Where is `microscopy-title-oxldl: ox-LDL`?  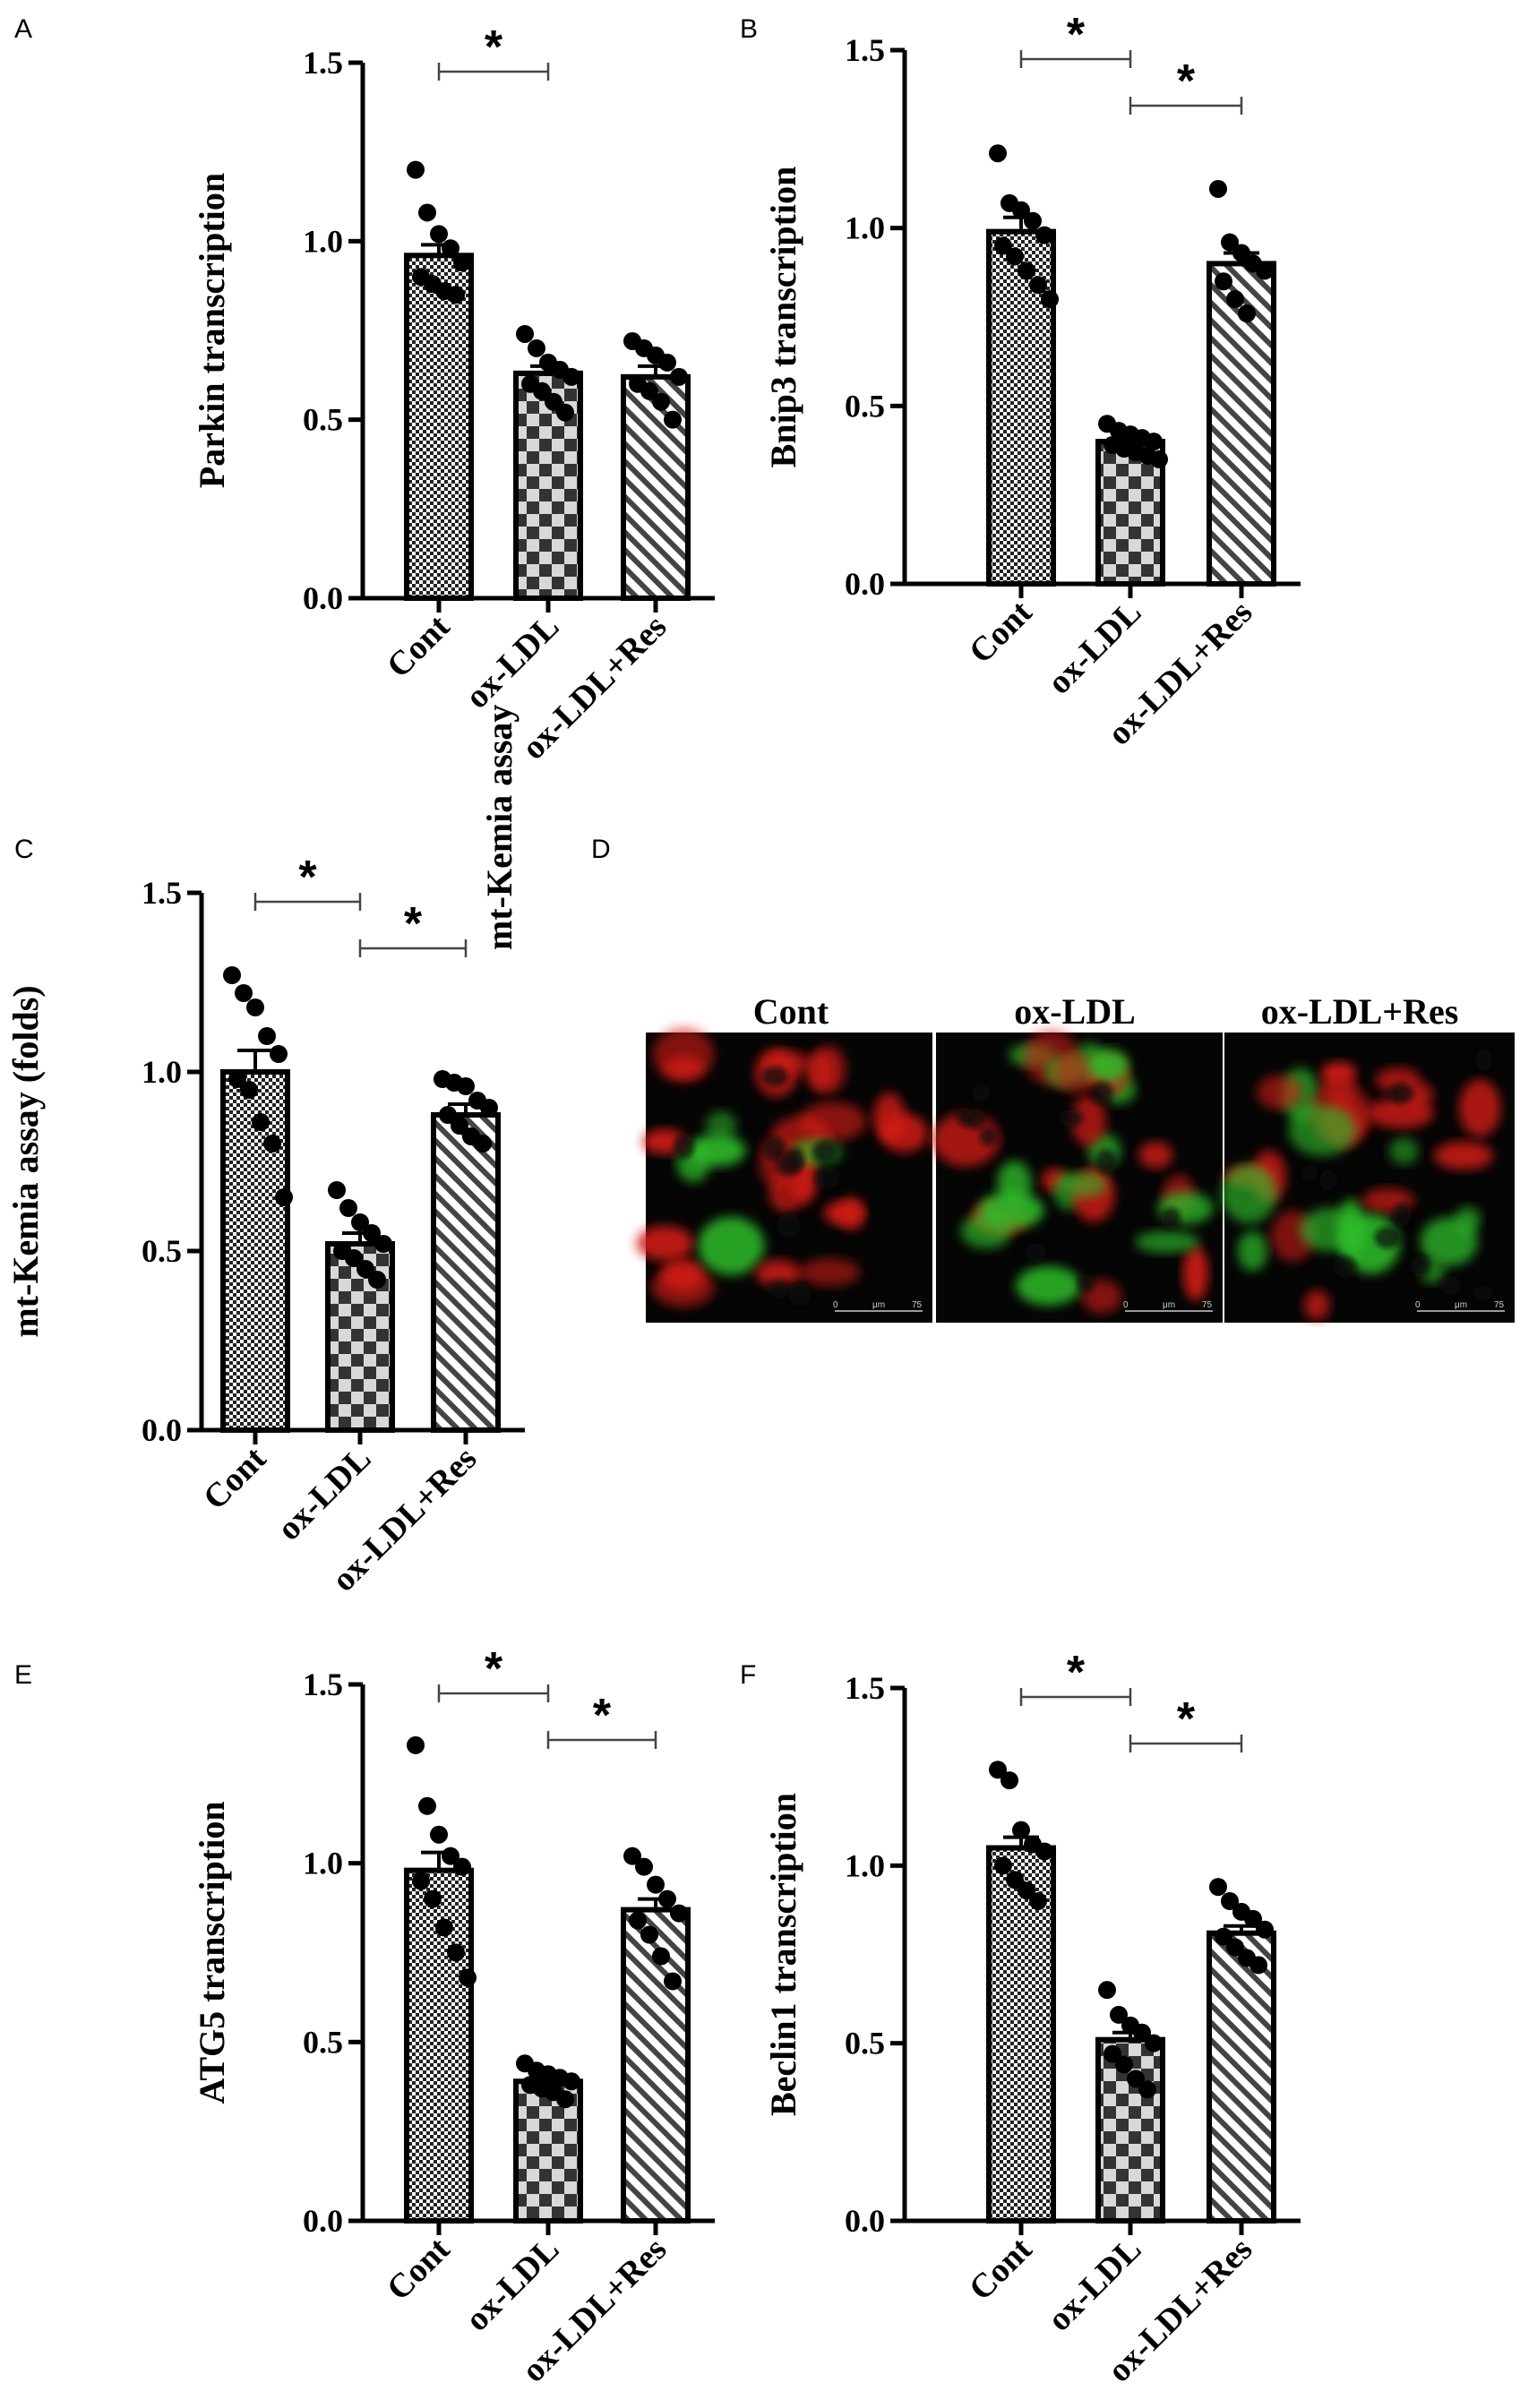 microscopy-title-oxldl: ox-LDL is located at coordinates (1075, 1011).